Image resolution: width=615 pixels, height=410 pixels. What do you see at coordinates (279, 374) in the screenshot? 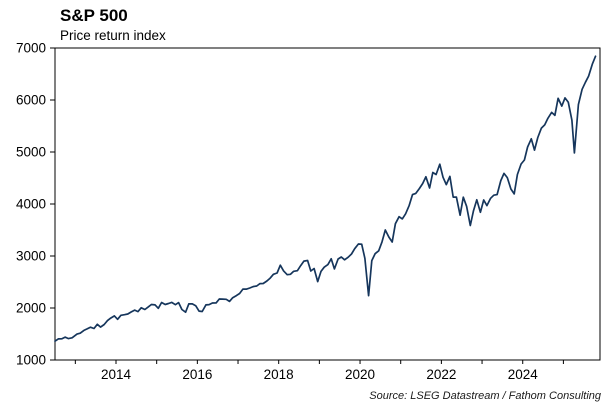
I see `x-axis-label: 2018` at bounding box center [279, 374].